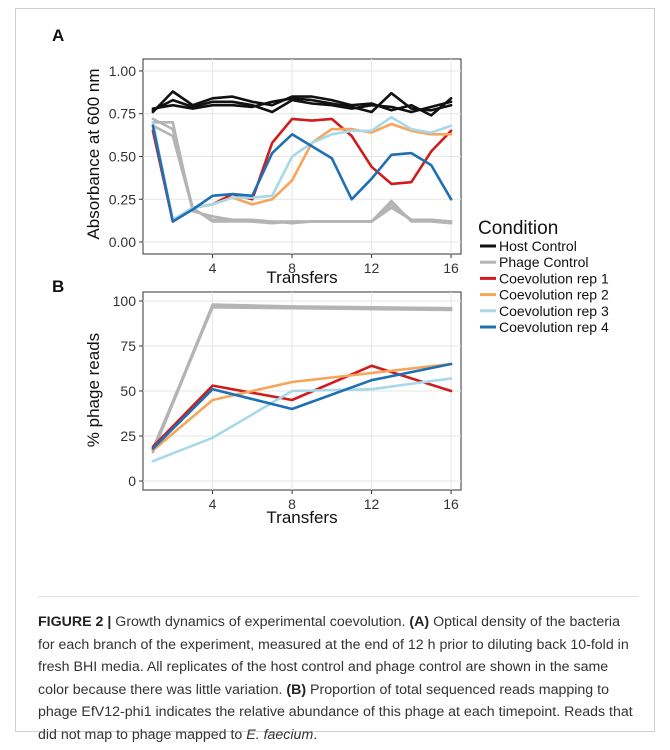 The width and height of the screenshot is (670, 750). Describe the element at coordinates (554, 278) in the screenshot. I see `legend-label-coevolution-rep-1: Coevolution rep 1` at that location.